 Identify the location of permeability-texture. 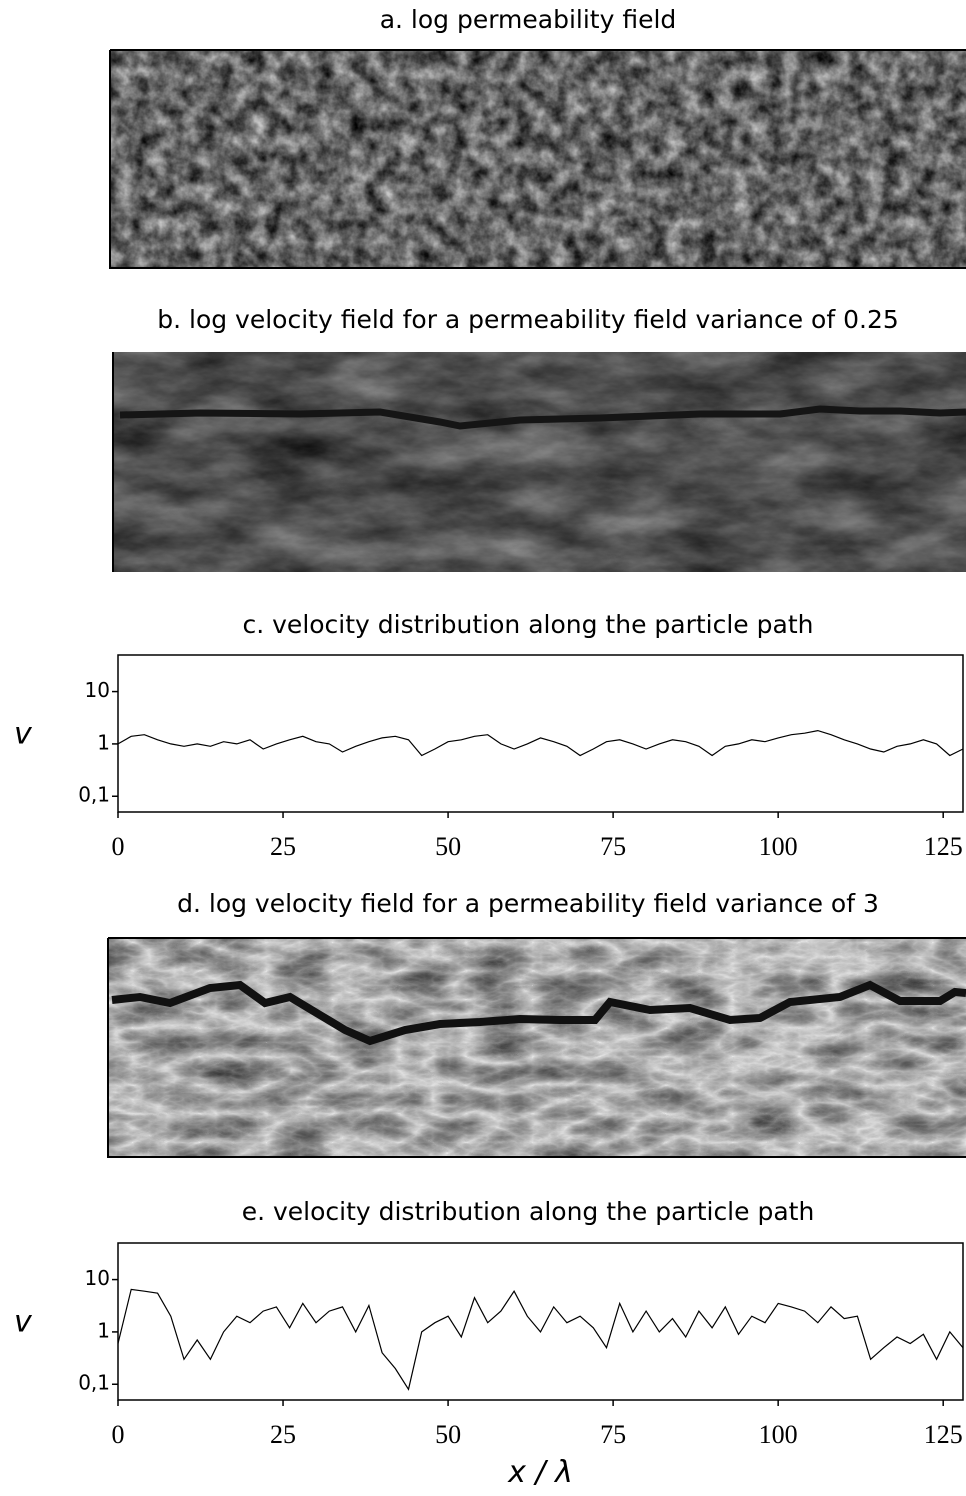
(538, 159).